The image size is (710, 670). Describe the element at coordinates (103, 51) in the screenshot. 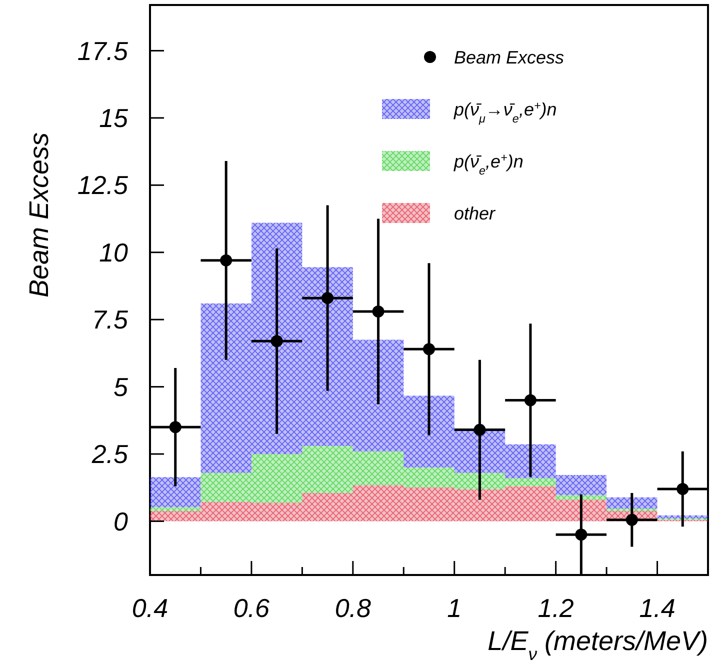

I see `y-tick-label: 17.5` at that location.